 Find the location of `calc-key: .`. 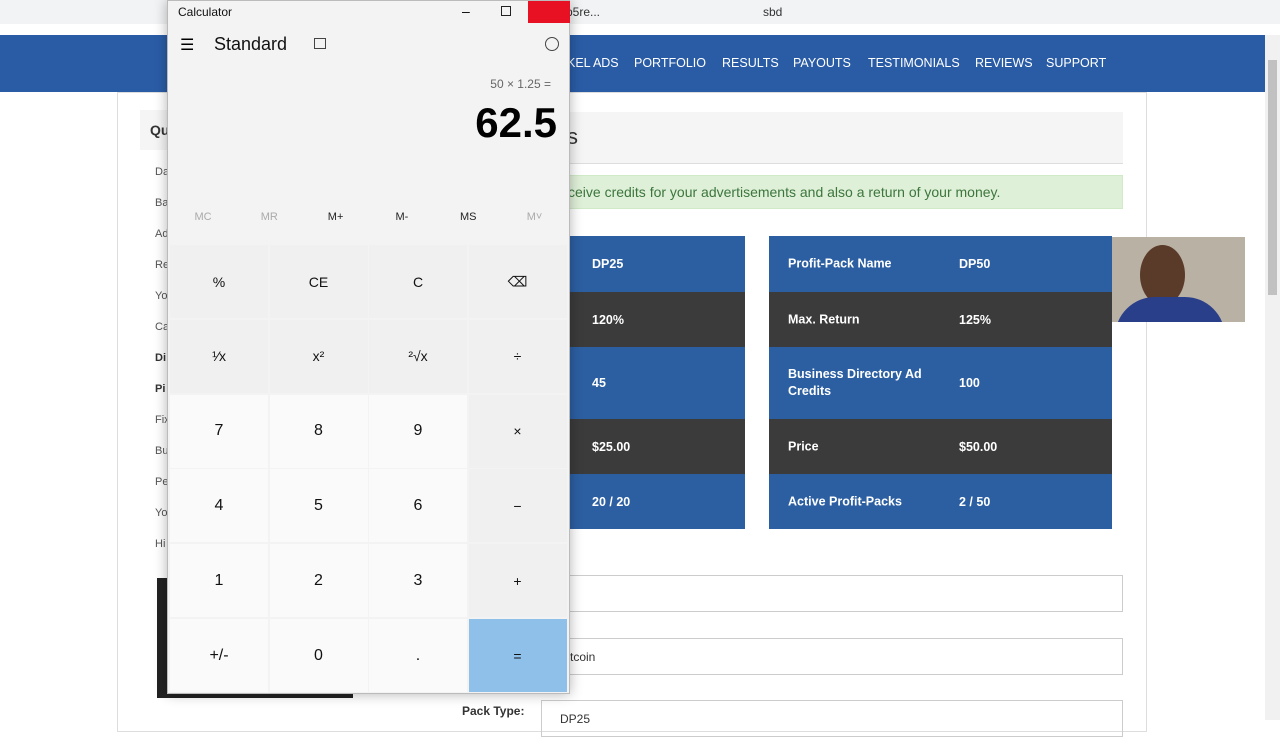

calc-key: . is located at coordinates (418, 655).